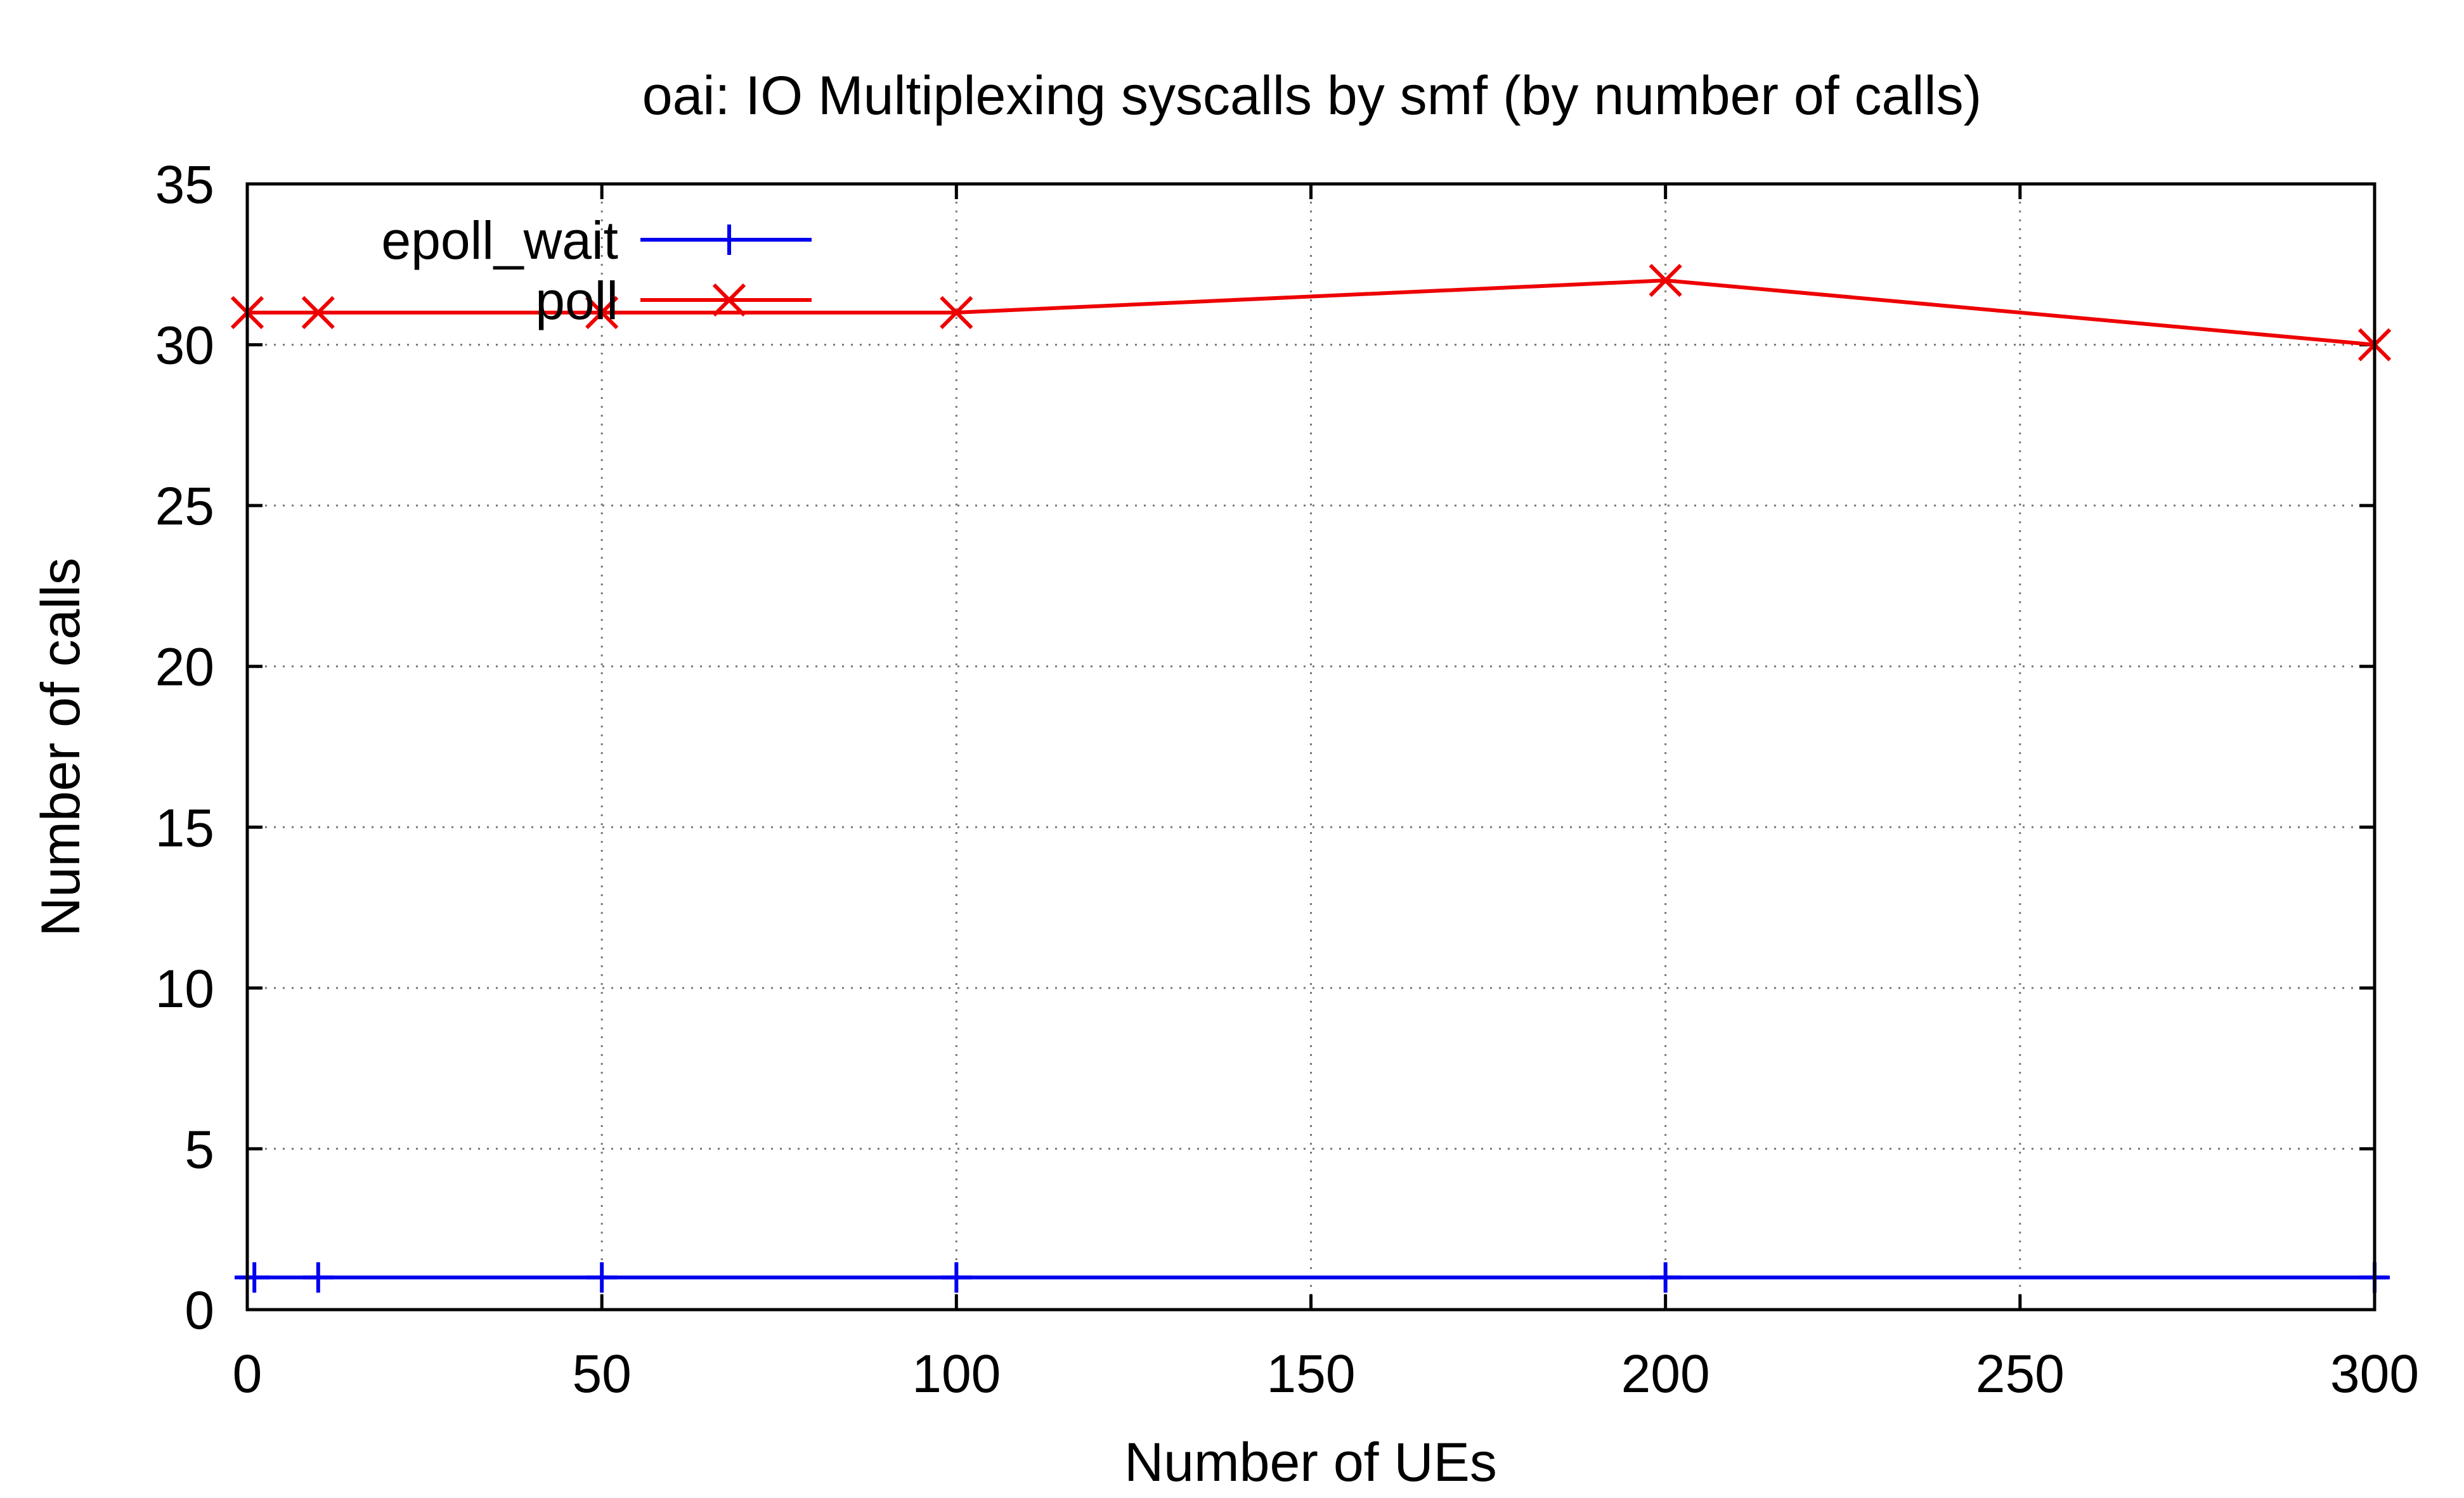 The image size is (2464, 1498). I want to click on y-tick-label: 25, so click(184, 506).